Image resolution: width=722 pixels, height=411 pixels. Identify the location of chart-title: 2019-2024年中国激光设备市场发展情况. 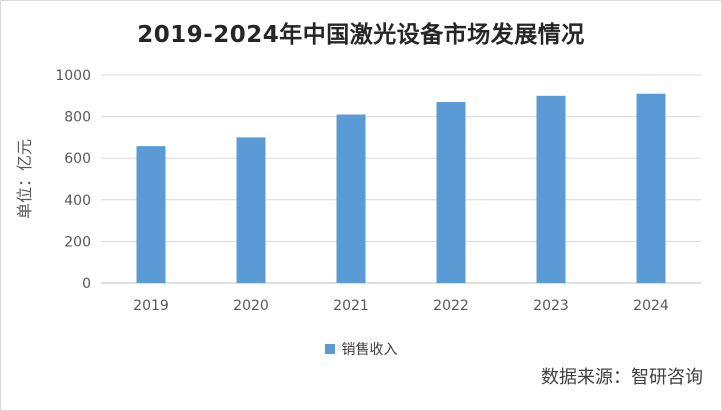
(361, 35).